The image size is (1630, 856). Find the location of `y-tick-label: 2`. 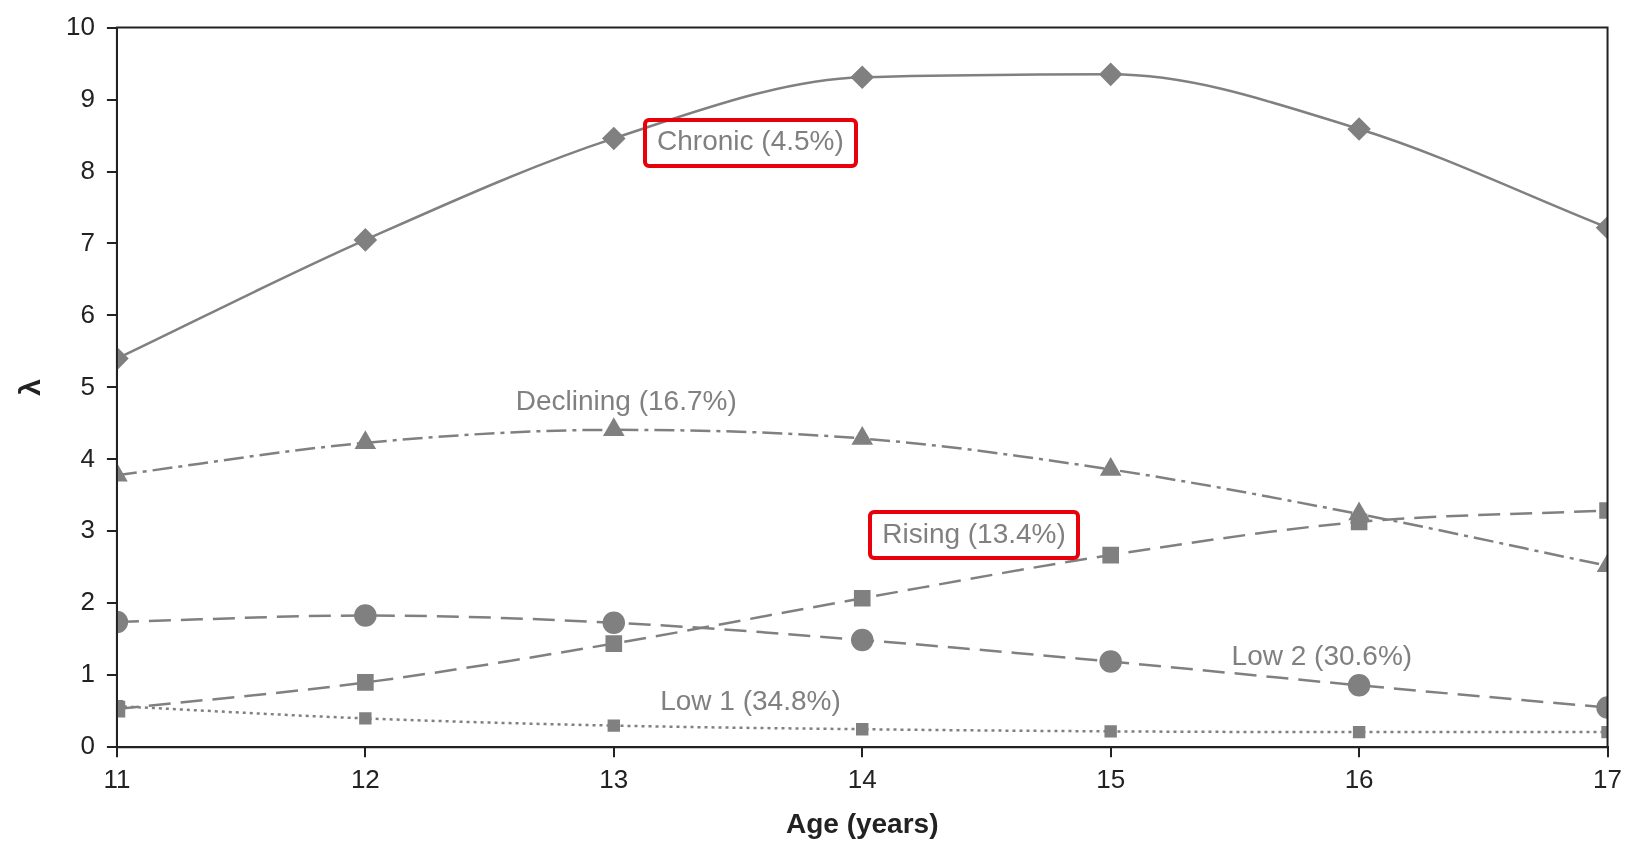

y-tick-label: 2 is located at coordinates (87, 601).